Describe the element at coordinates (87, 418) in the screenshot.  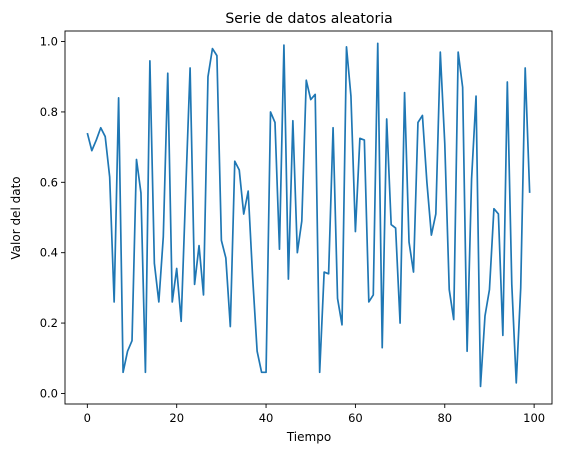
I see `x-tick-label: 0` at that location.